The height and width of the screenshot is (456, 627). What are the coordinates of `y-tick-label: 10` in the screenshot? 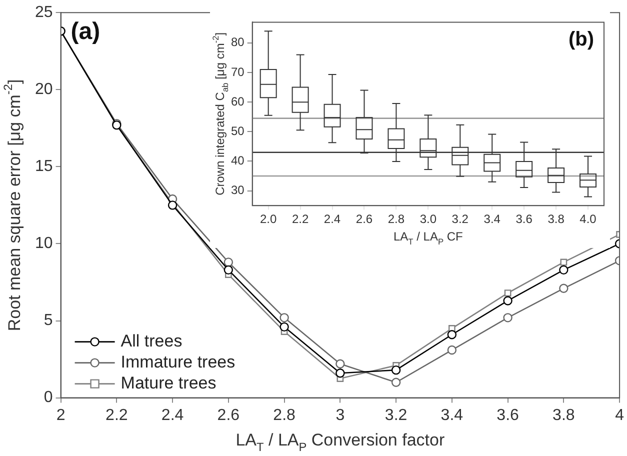 It's located at (44, 243).